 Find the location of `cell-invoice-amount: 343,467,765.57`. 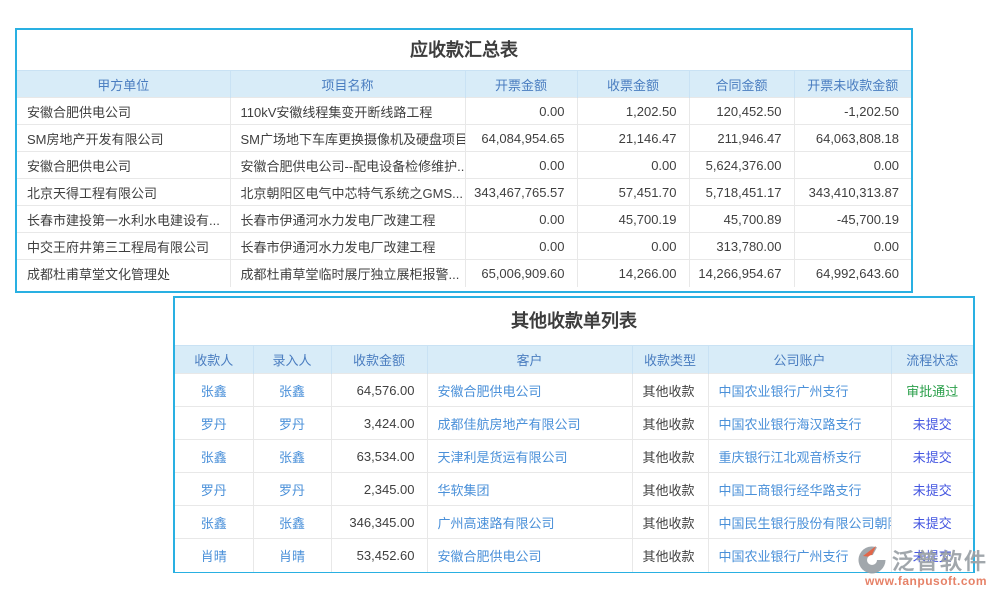

cell-invoice-amount: 343,467,765.57 is located at coordinates (521, 192).